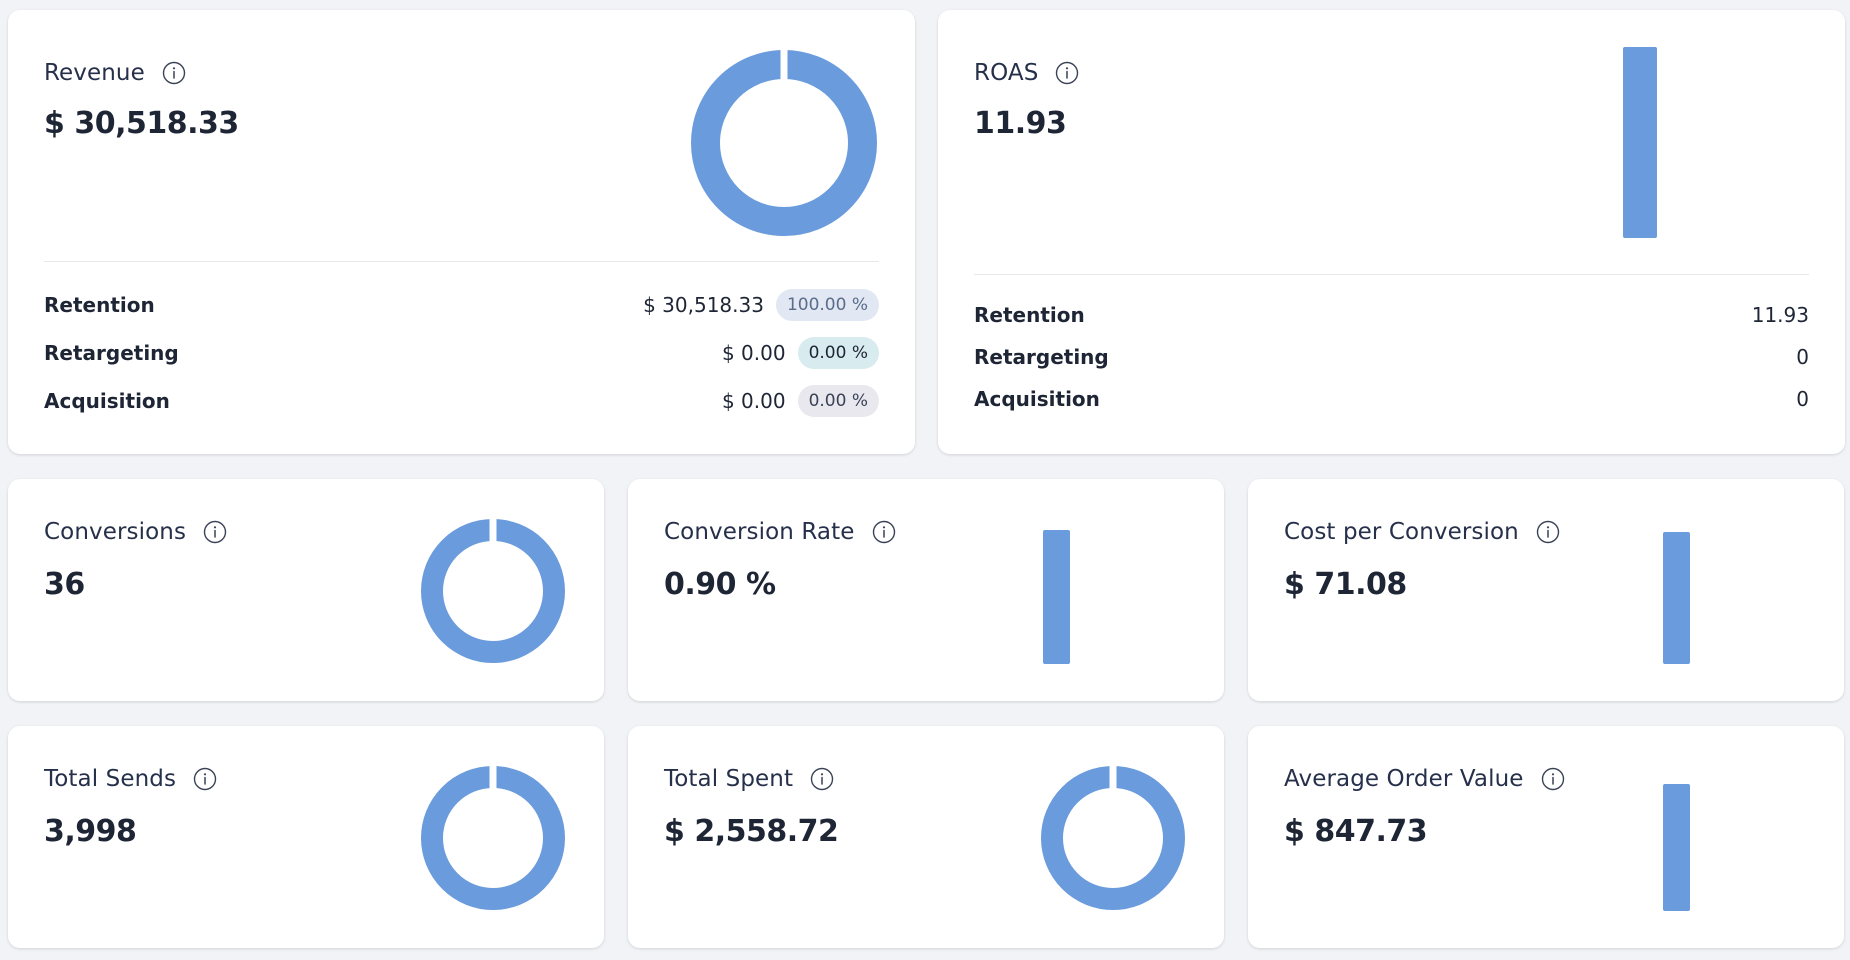 The width and height of the screenshot is (1850, 960). Describe the element at coordinates (1404, 779) in the screenshot. I see `average-order-value-title: Average Order Value` at that location.